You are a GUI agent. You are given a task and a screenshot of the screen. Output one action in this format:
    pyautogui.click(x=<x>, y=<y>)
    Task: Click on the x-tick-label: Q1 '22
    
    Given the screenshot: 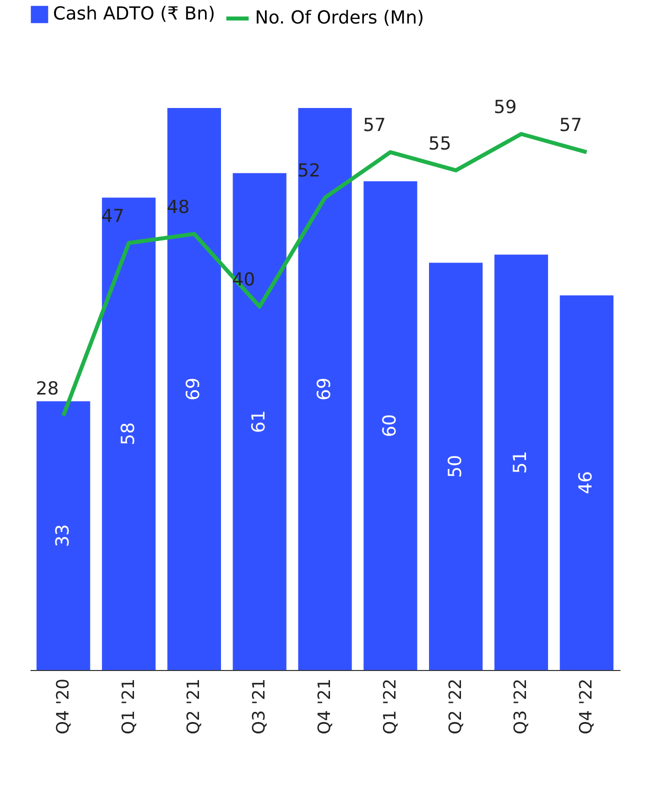 What is the action you would take?
    pyautogui.click(x=390, y=706)
    